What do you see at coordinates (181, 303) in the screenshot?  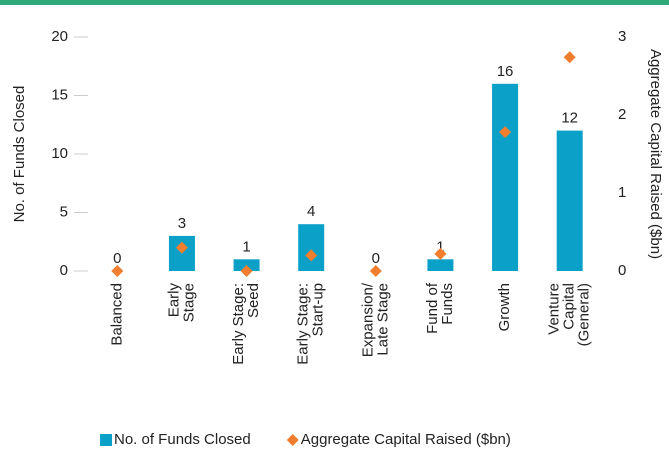 I see `x-tick-label: EarlyStage` at bounding box center [181, 303].